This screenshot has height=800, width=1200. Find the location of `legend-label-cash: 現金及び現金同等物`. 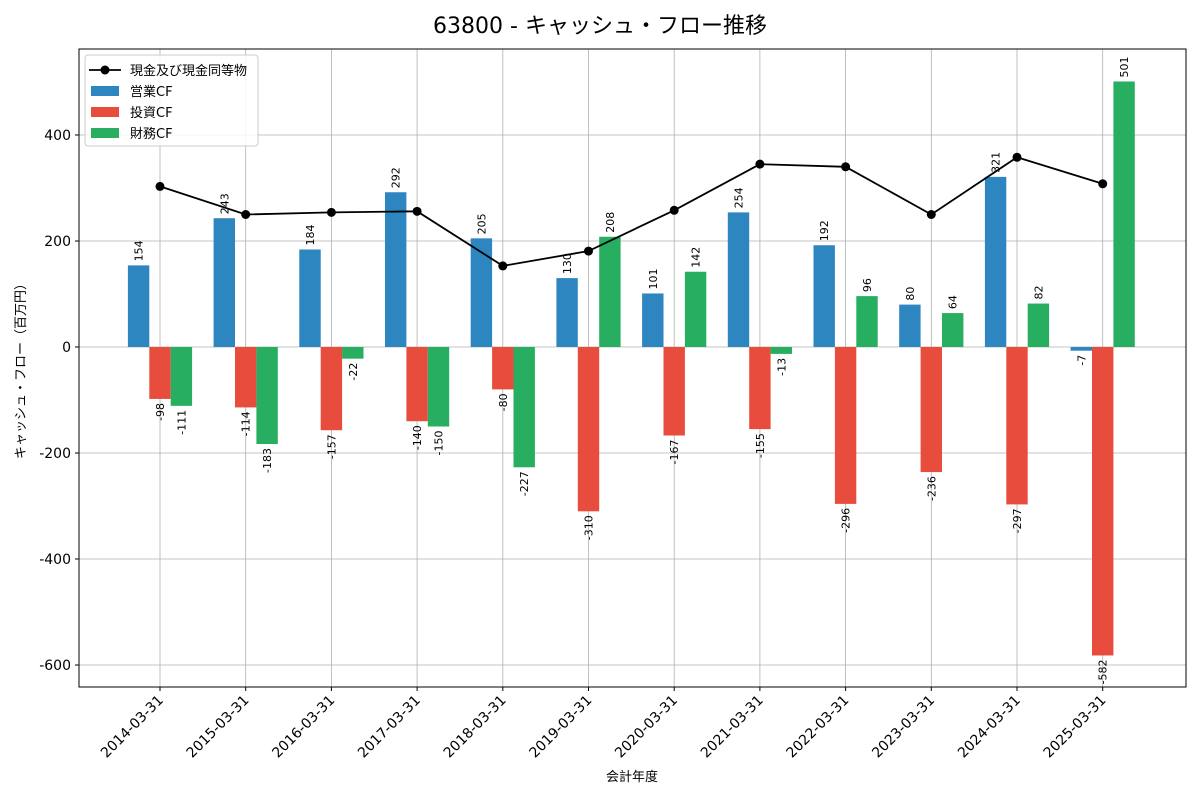

legend-label-cash: 現金及び現金同等物 is located at coordinates (188, 71).